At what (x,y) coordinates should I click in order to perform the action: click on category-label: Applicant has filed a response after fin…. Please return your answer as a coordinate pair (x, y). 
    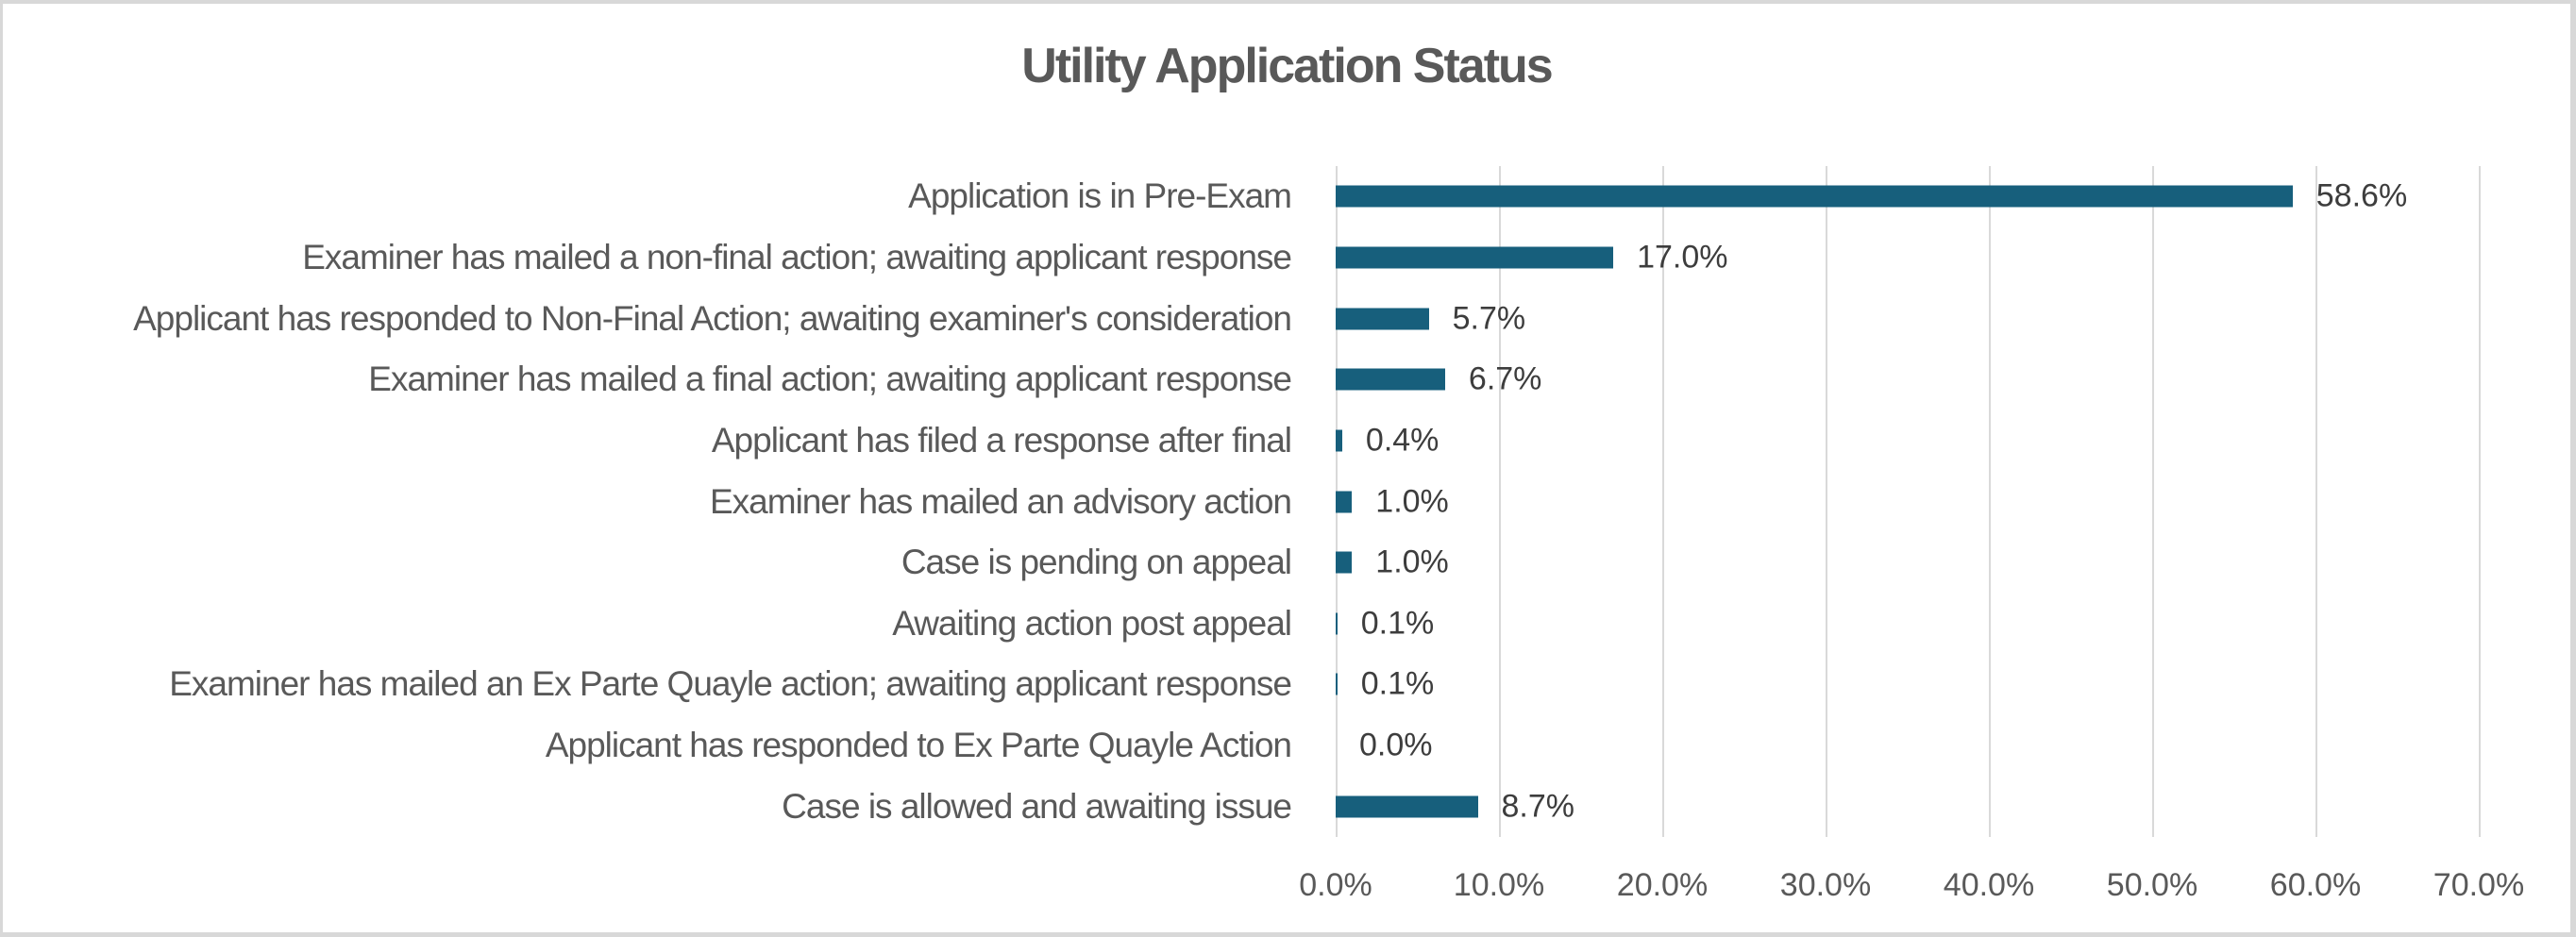
    Looking at the image, I should click on (1002, 440).